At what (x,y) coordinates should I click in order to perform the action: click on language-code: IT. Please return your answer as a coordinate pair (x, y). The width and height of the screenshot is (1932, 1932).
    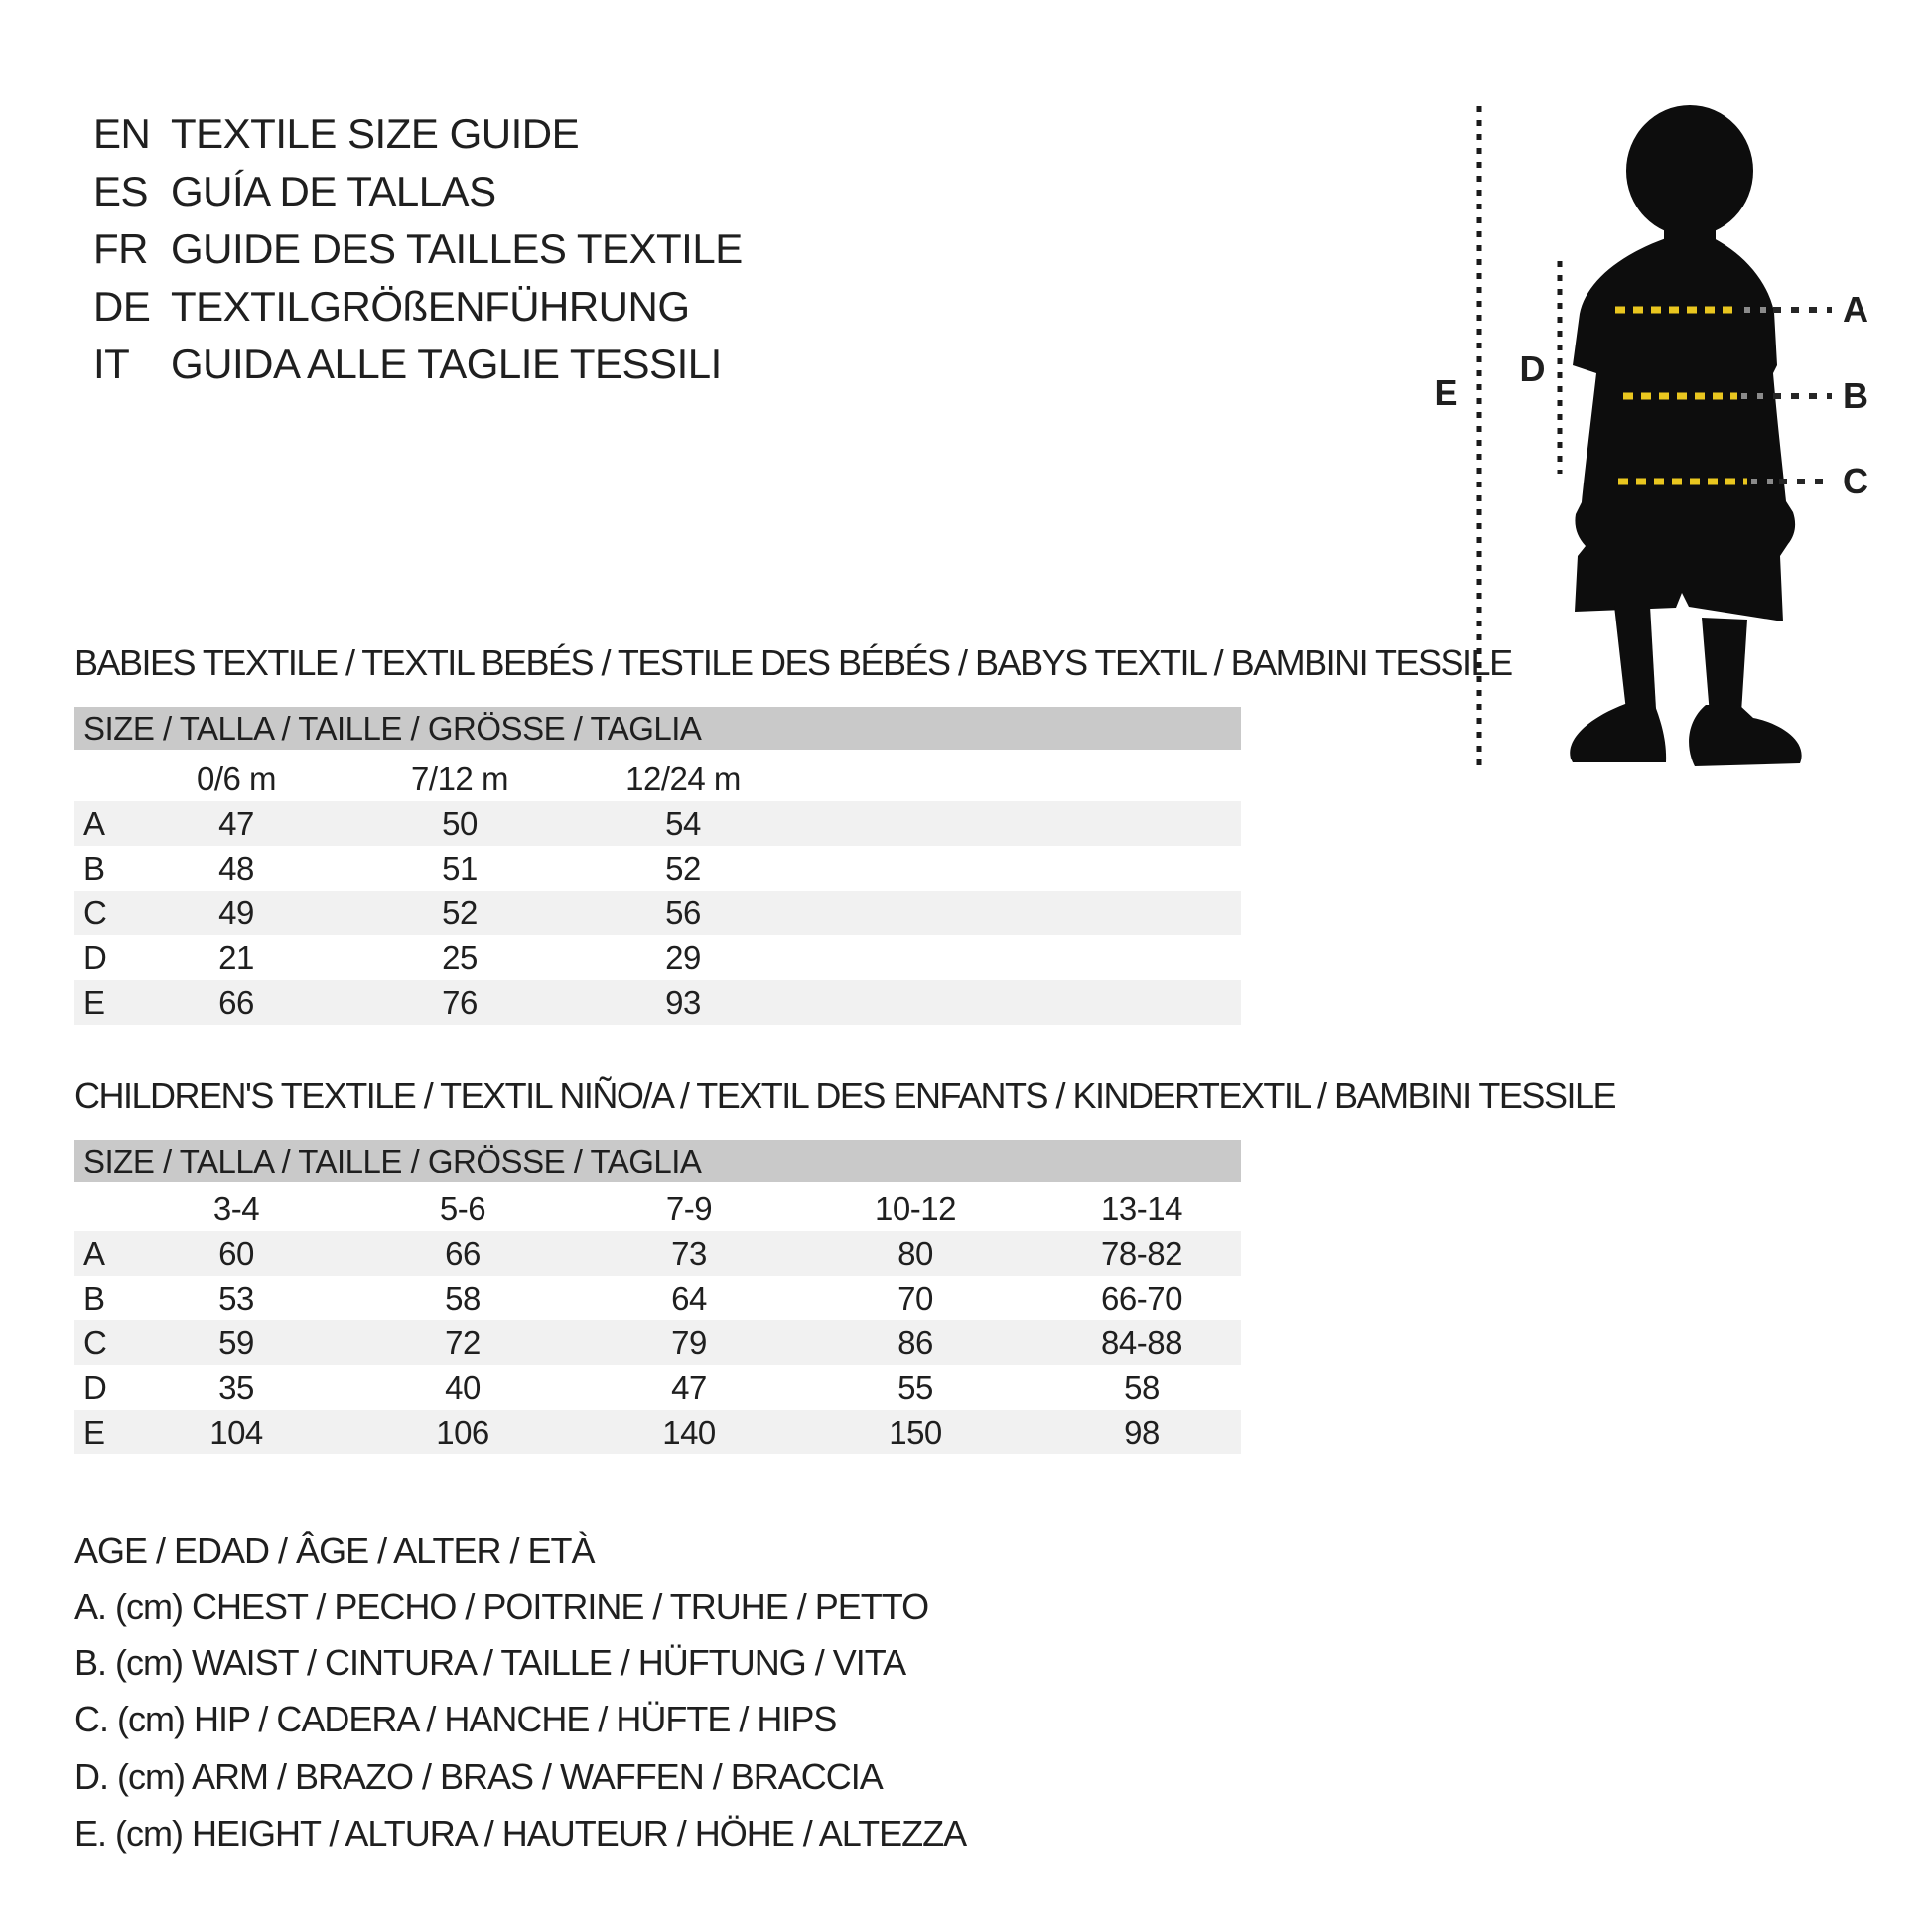
    Looking at the image, I should click on (111, 364).